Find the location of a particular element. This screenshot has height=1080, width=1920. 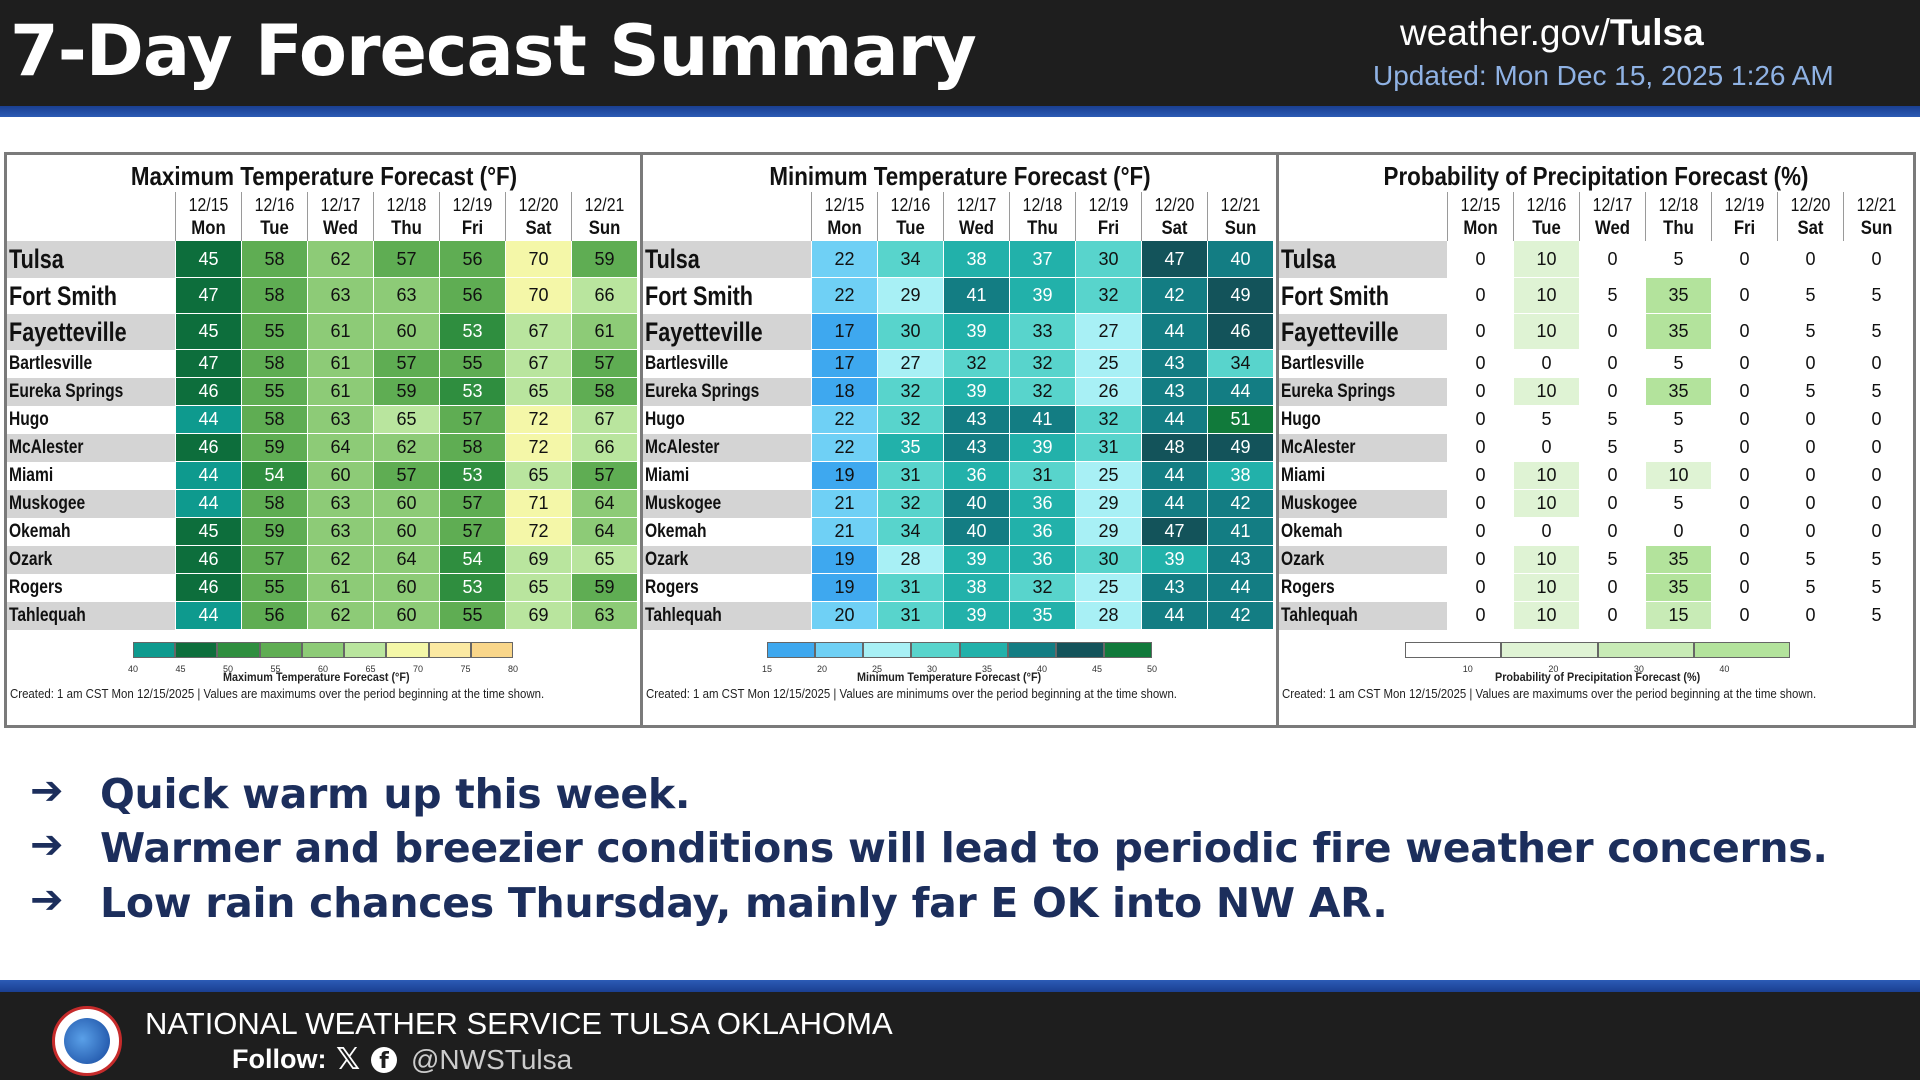

forecast-cell: 36 is located at coordinates (1042, 531).